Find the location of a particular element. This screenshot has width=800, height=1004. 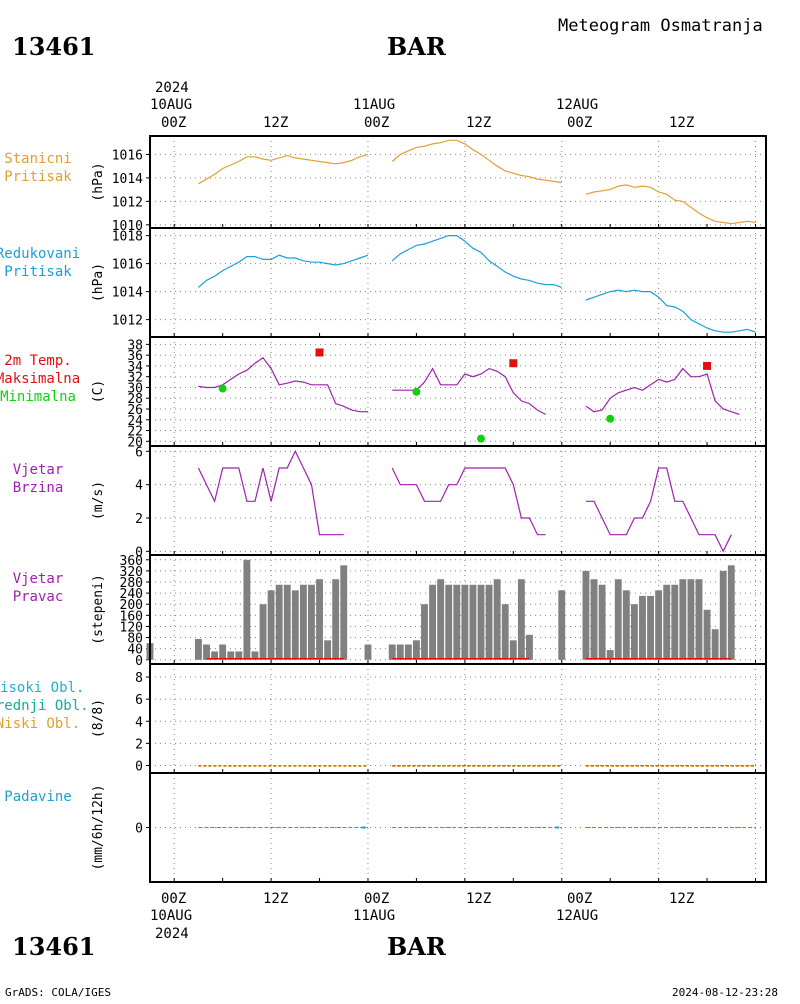

date-label-bottom-2: 11AUG is located at coordinates (374, 916).